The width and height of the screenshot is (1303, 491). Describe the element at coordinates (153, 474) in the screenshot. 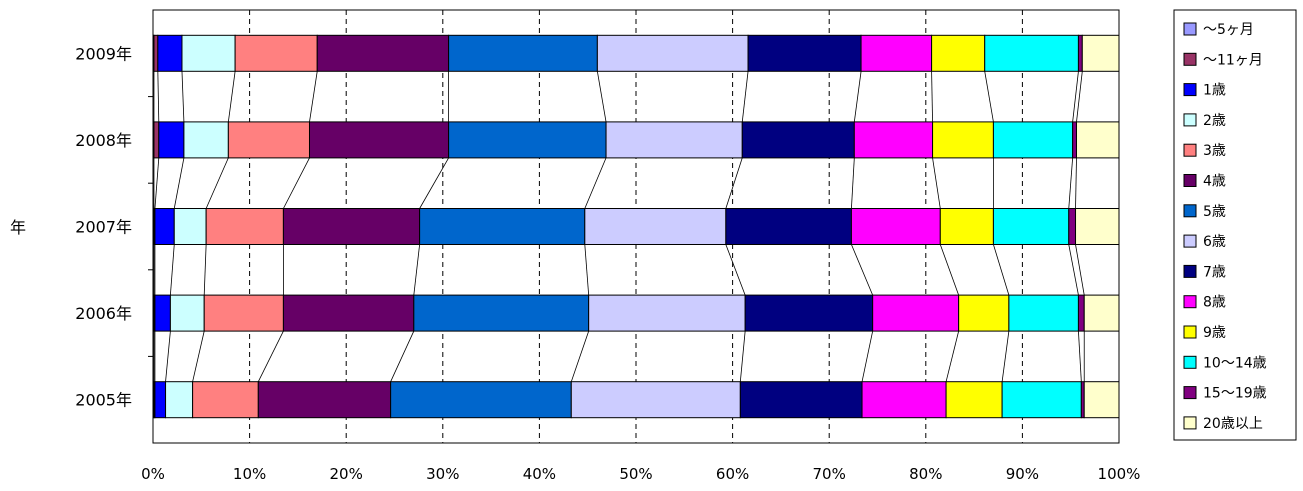

I see `x-tick-label: 0%` at that location.